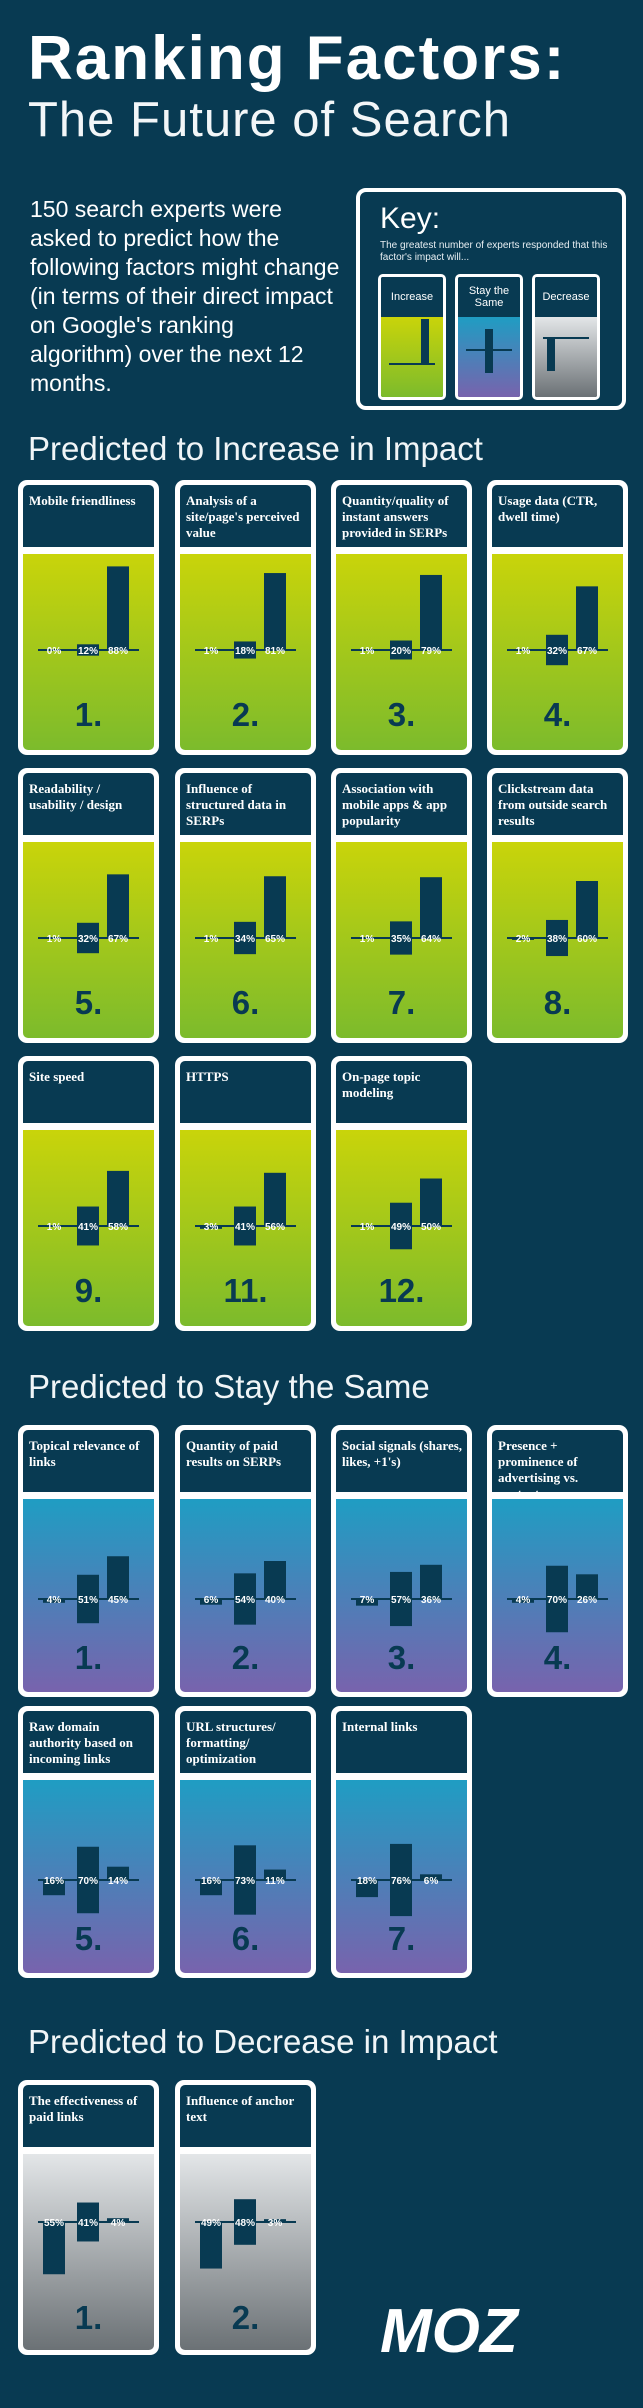 This screenshot has width=643, height=2408. What do you see at coordinates (489, 337) in the screenshot?
I see `key-same: Stay the Same` at bounding box center [489, 337].